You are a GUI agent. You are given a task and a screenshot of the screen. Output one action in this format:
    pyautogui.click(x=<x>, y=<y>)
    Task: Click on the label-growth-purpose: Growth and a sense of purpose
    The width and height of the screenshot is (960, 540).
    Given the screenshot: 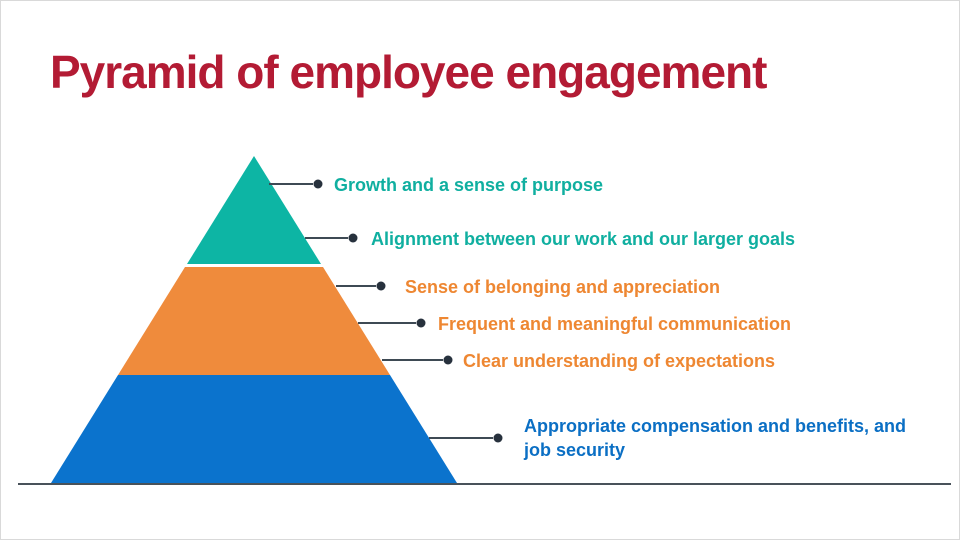 What is the action you would take?
    pyautogui.click(x=469, y=185)
    